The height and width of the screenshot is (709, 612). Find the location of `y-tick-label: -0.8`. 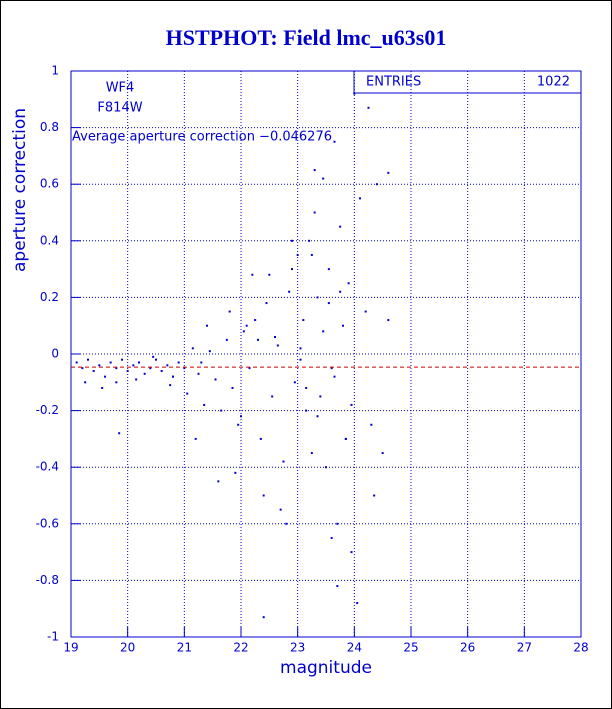

y-tick-label: -0.8 is located at coordinates (47, 580).